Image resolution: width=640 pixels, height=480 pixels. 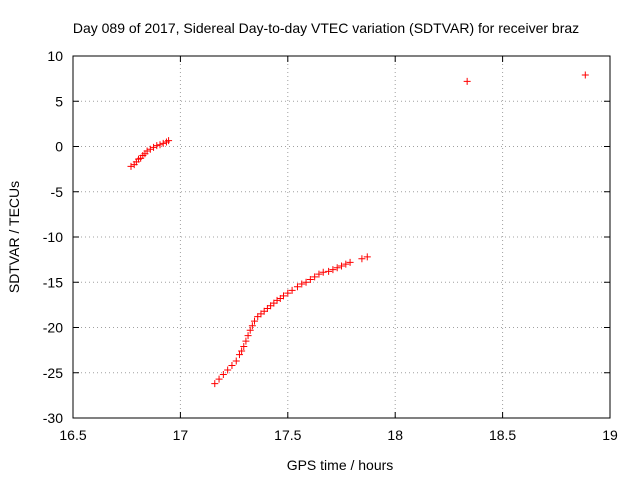 I want to click on x-axis-tick-labels: 16.5 17 17.5 18 18.5 19, so click(x=338, y=435).